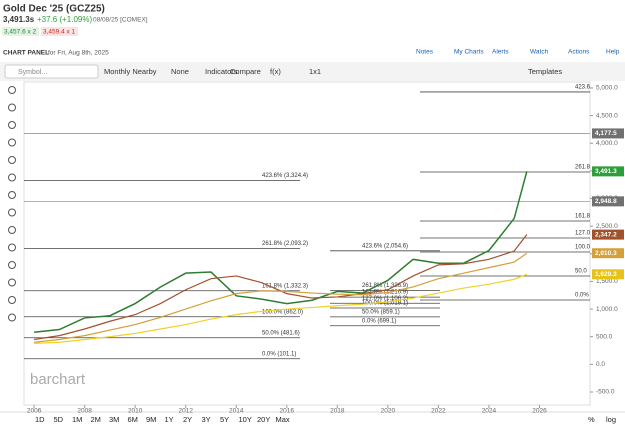 This screenshot has height=426, width=625. I want to click on toolbar-item: None, so click(180, 71).